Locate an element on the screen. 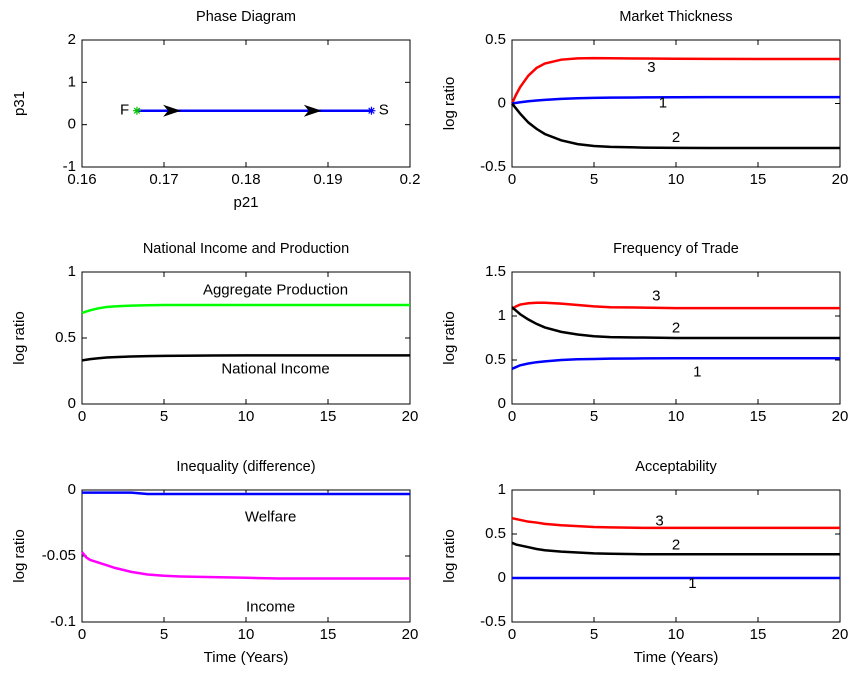 This screenshot has height=680, width=850. y-axis-label: p31 is located at coordinates (19, 103).